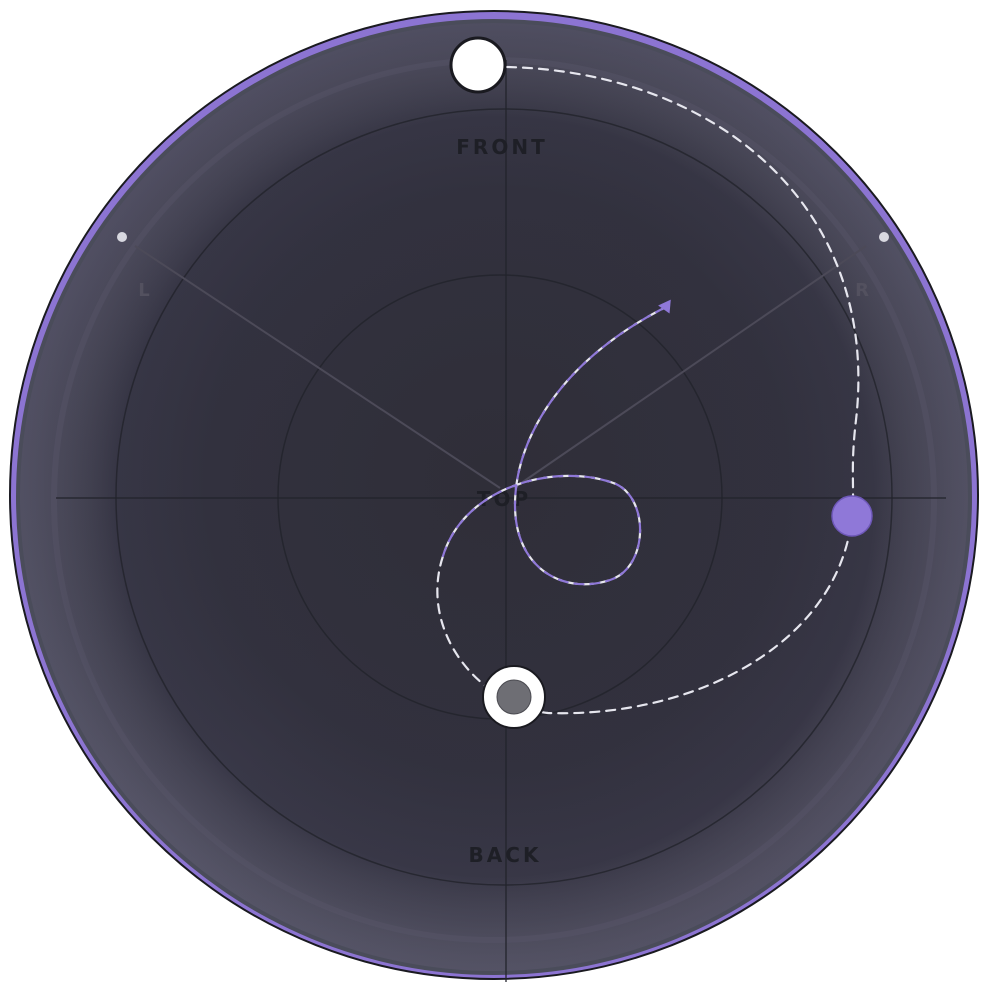 The width and height of the screenshot is (988, 991). I want to click on source-handle-inner, so click(514, 697).